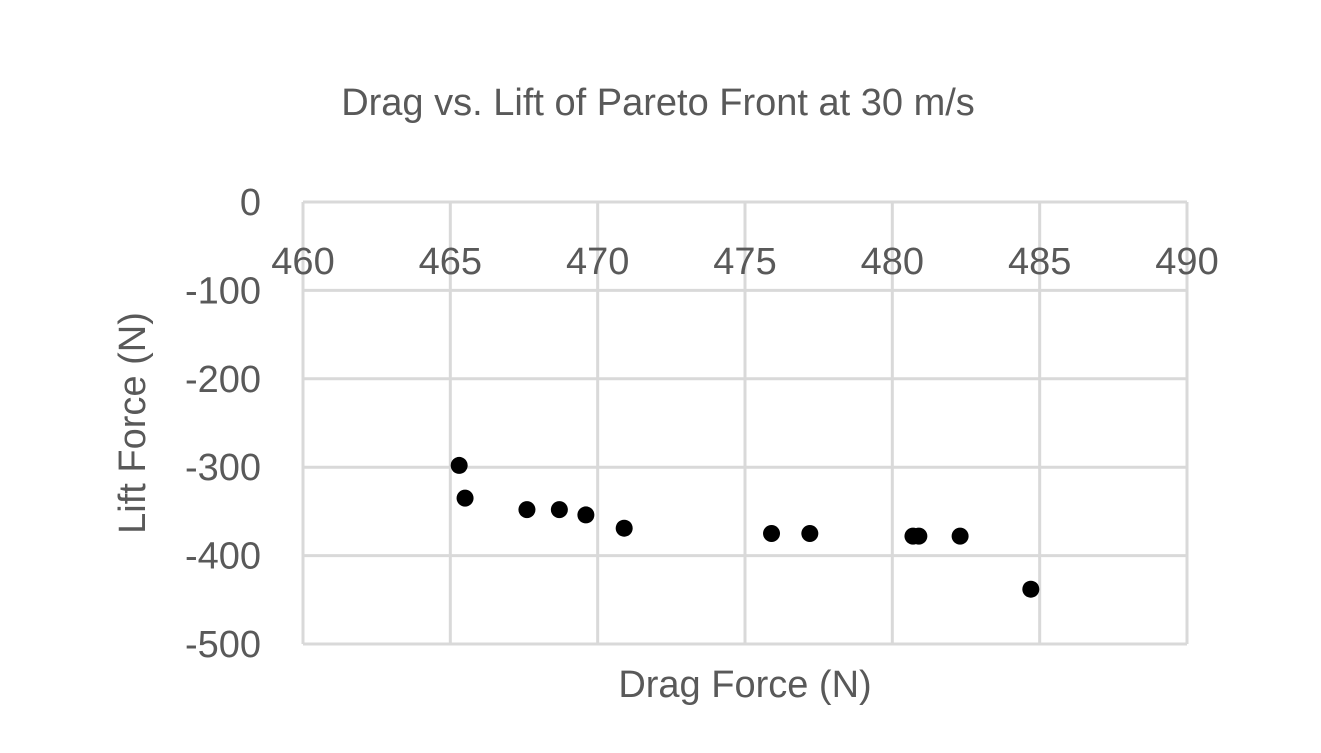 Image resolution: width=1321 pixels, height=753 pixels. What do you see at coordinates (892, 262) in the screenshot?
I see `x-tick-label: 480` at bounding box center [892, 262].